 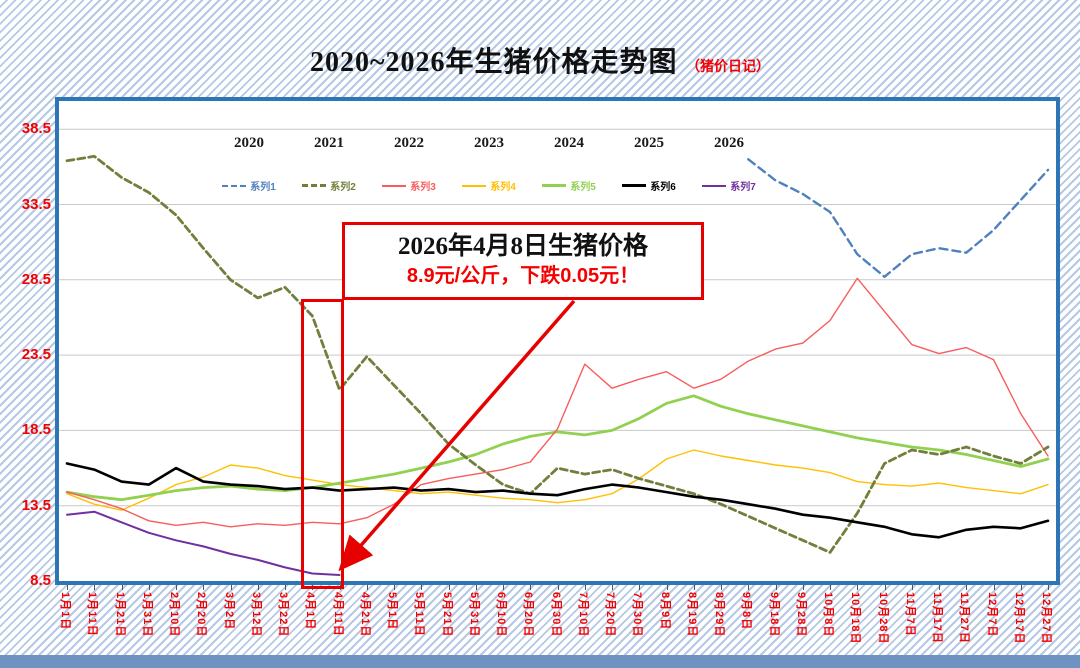 I want to click on legend-label: 系列6, so click(x=663, y=187).